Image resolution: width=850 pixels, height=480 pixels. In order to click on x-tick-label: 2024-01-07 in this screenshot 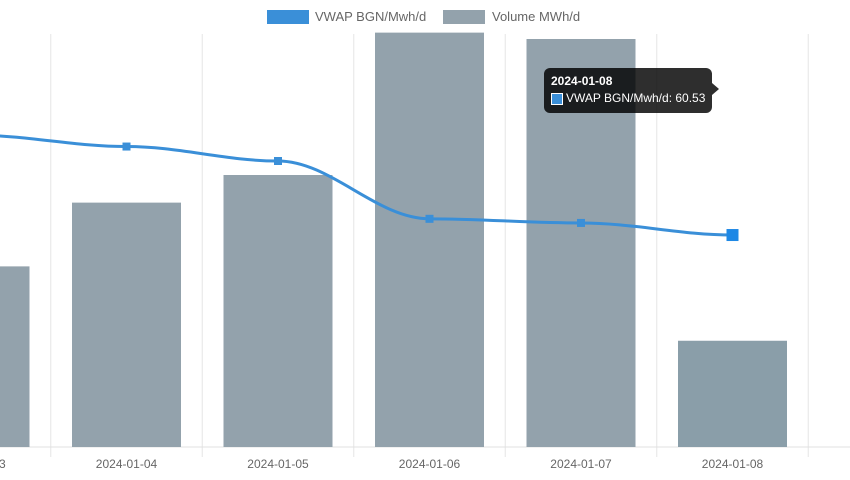, I will do `click(581, 464)`.